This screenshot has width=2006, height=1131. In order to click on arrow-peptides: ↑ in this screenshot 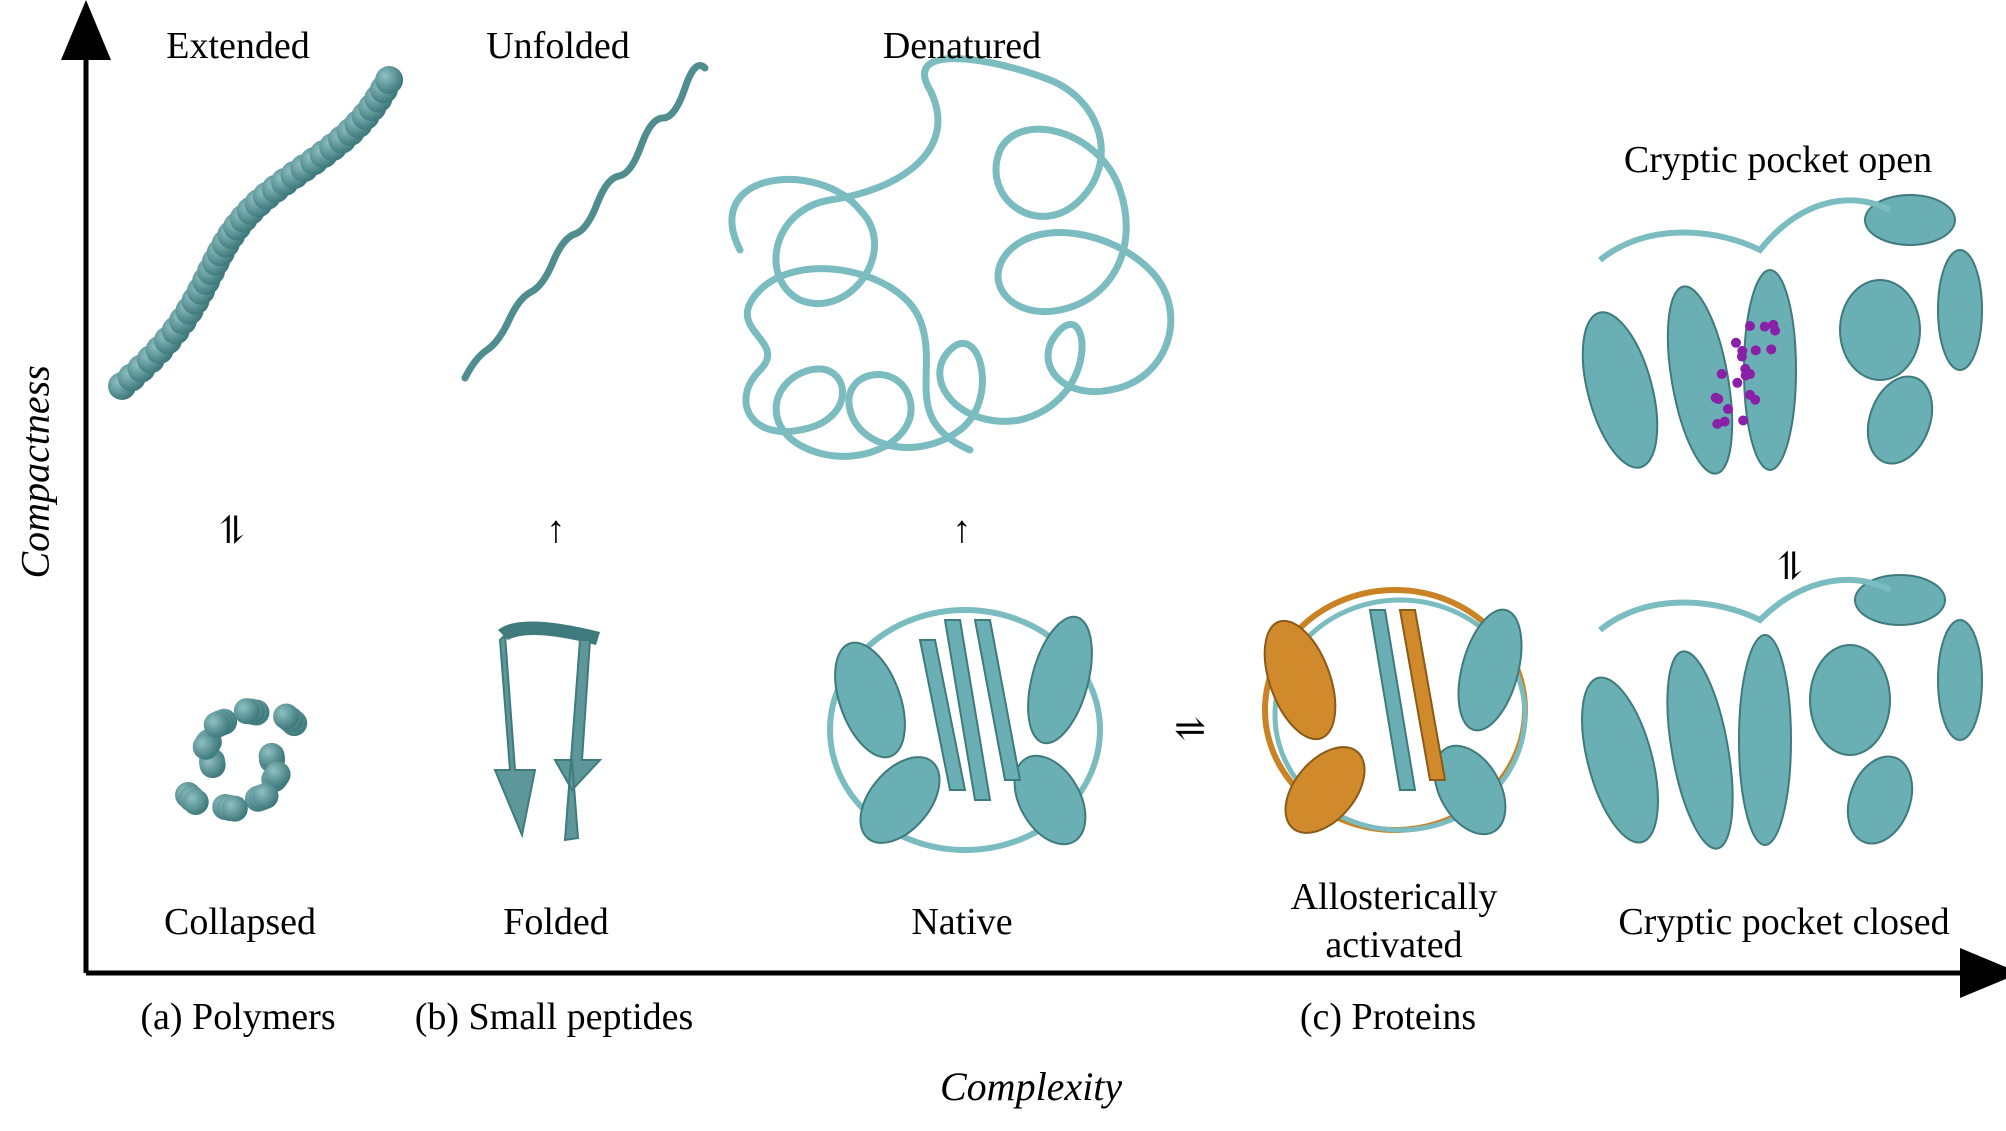, I will do `click(556, 530)`.